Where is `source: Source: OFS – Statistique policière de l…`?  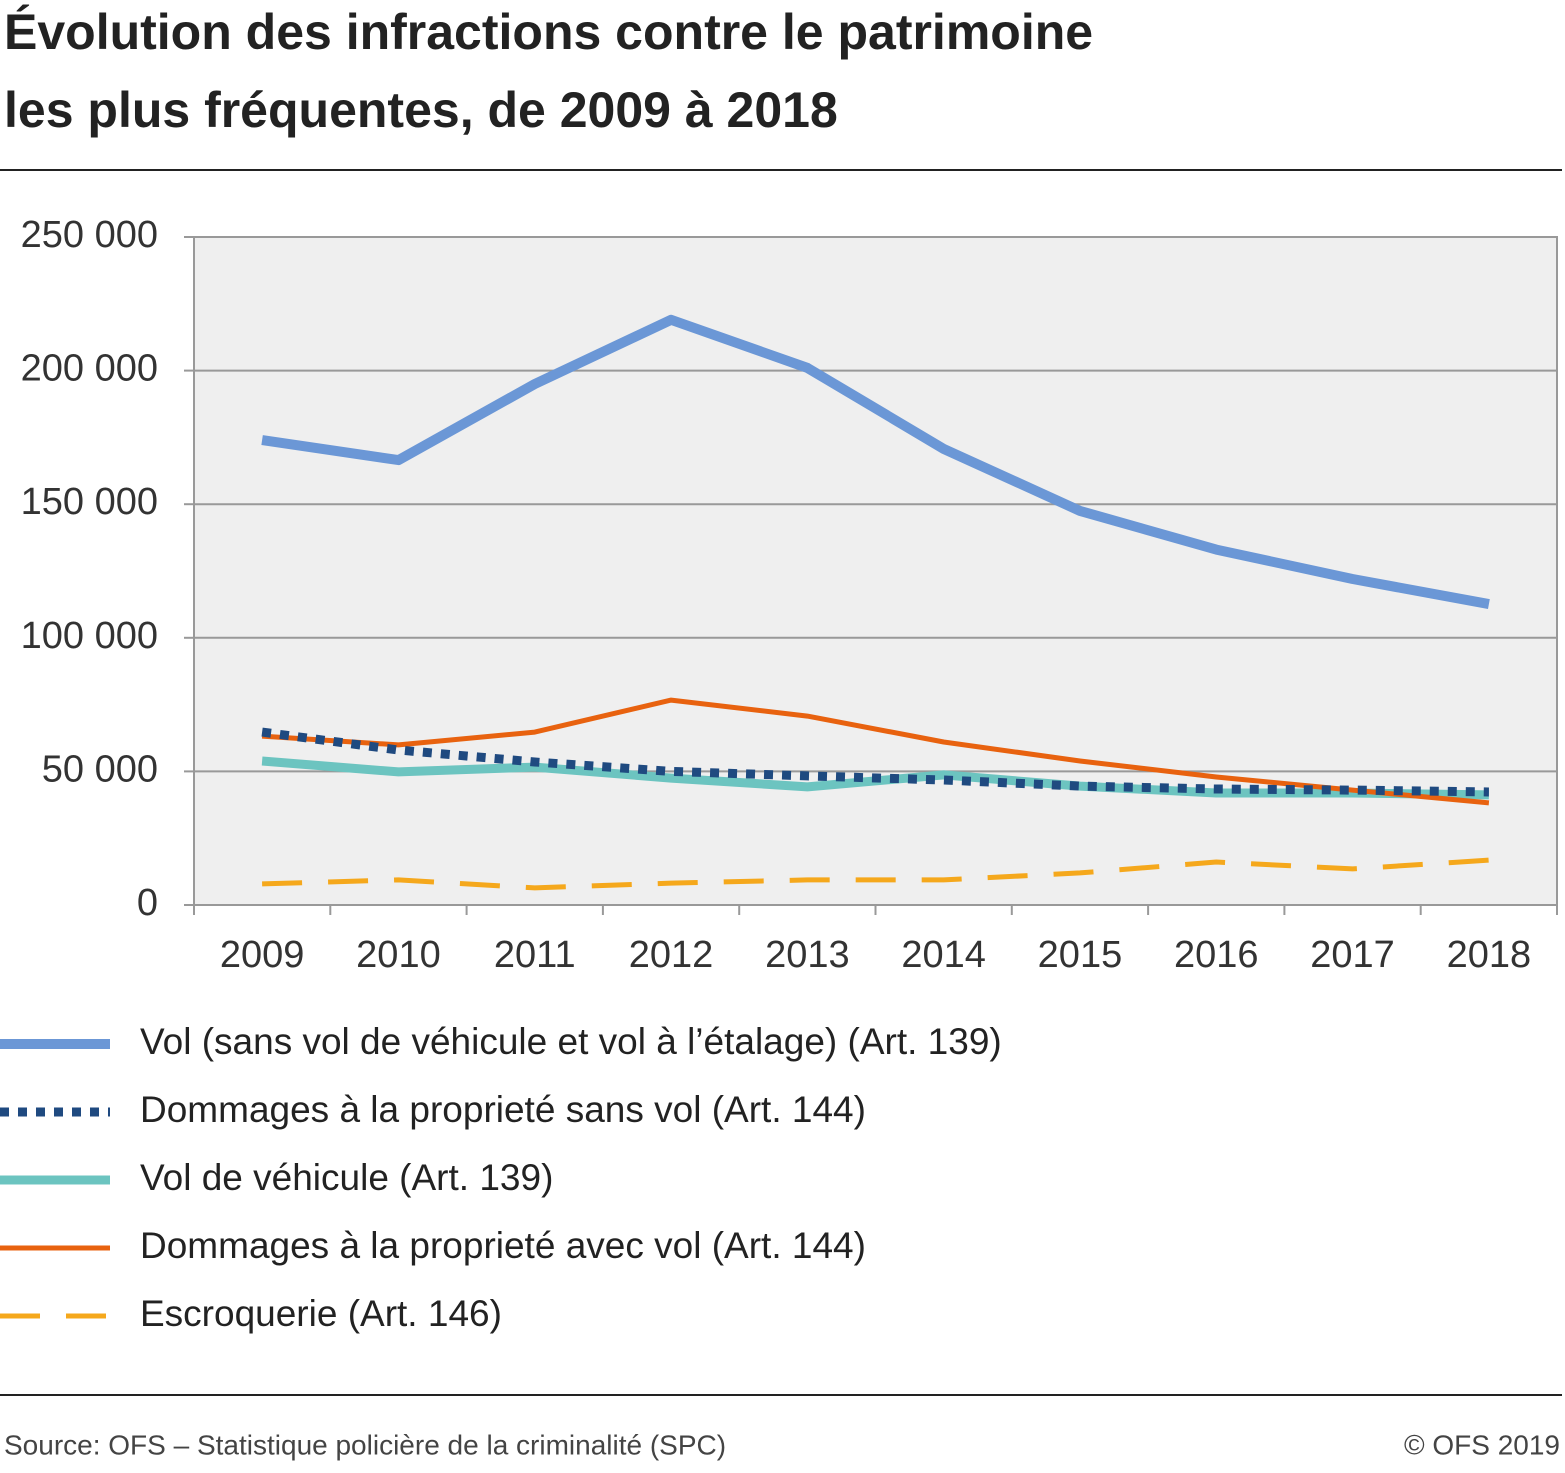
source: Source: OFS – Statistique policière de l… is located at coordinates (365, 1444).